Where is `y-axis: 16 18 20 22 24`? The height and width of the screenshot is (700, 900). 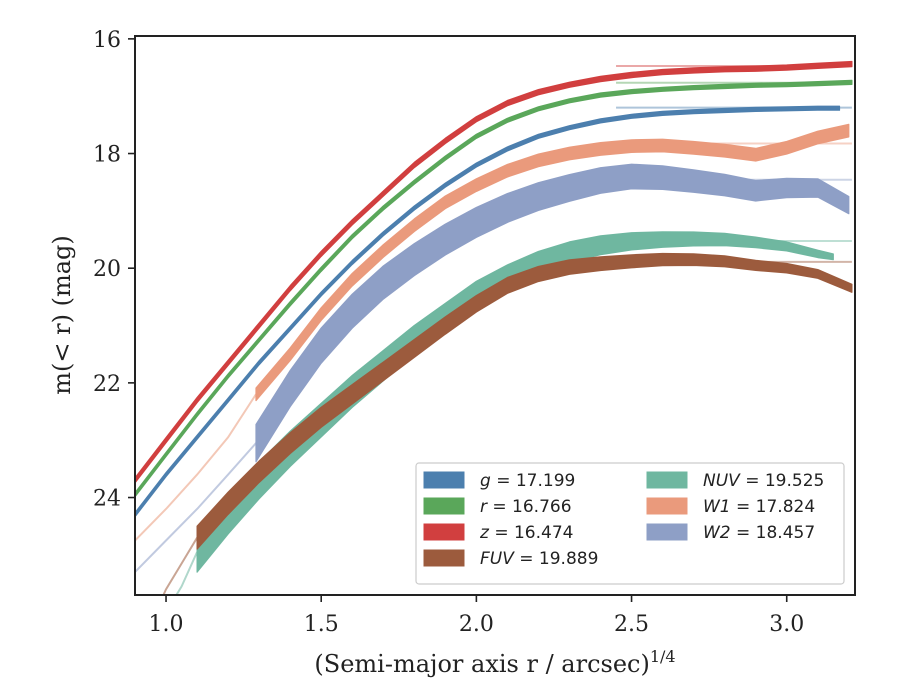
y-axis: 16 18 20 22 24 is located at coordinates (114, 270).